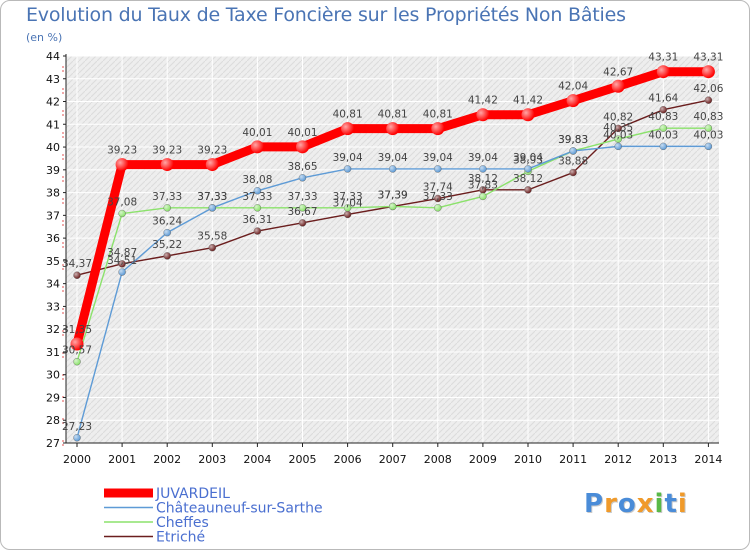 The height and width of the screenshot is (550, 750). What do you see at coordinates (483, 459) in the screenshot?
I see `x-tick-label: 2009` at bounding box center [483, 459].